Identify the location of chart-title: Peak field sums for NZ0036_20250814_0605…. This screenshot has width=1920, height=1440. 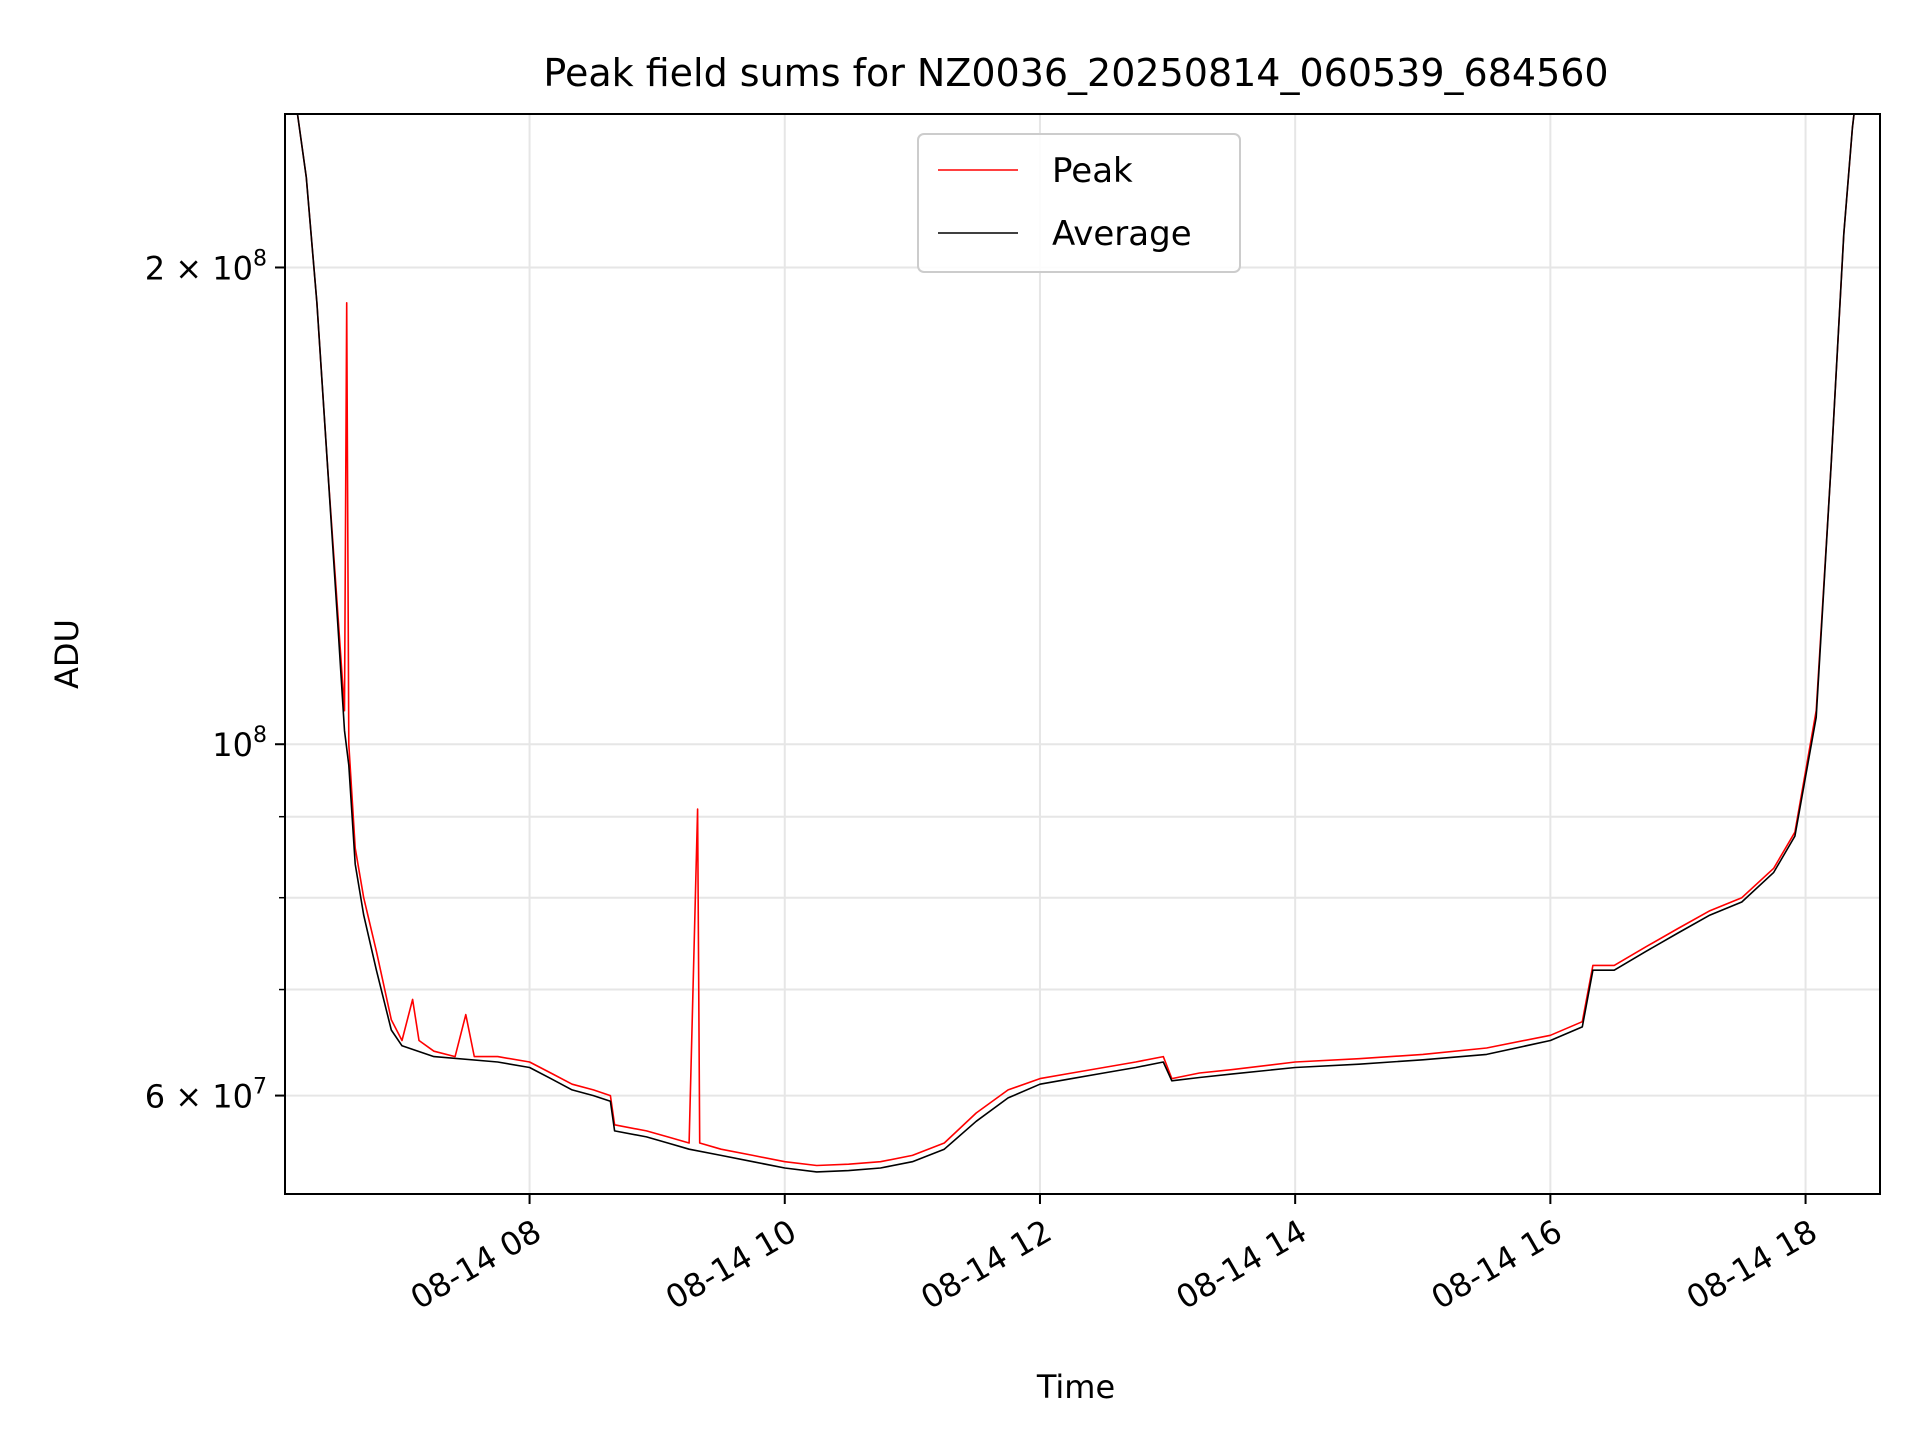
(1075, 73).